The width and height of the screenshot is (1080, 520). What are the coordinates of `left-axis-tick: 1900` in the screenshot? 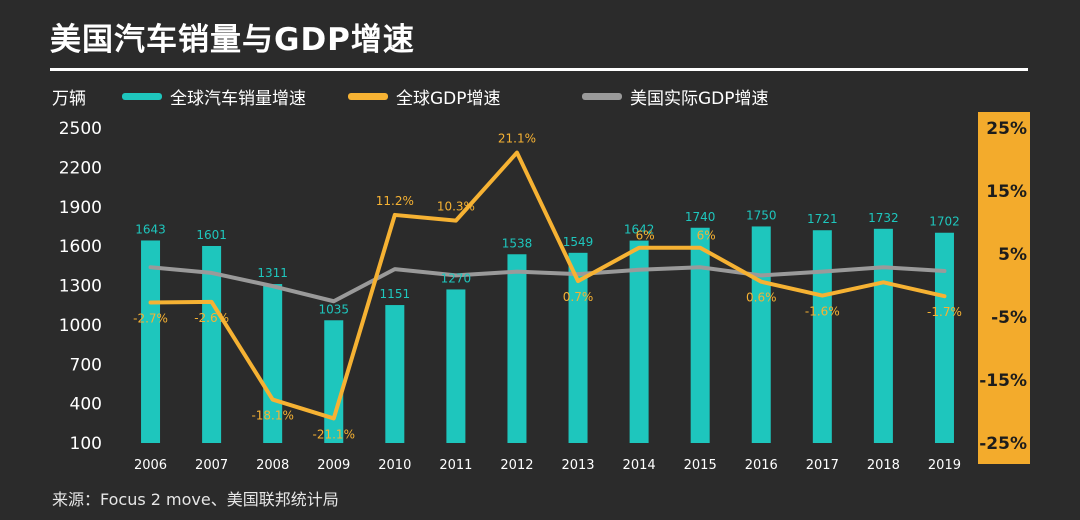 It's located at (80, 208).